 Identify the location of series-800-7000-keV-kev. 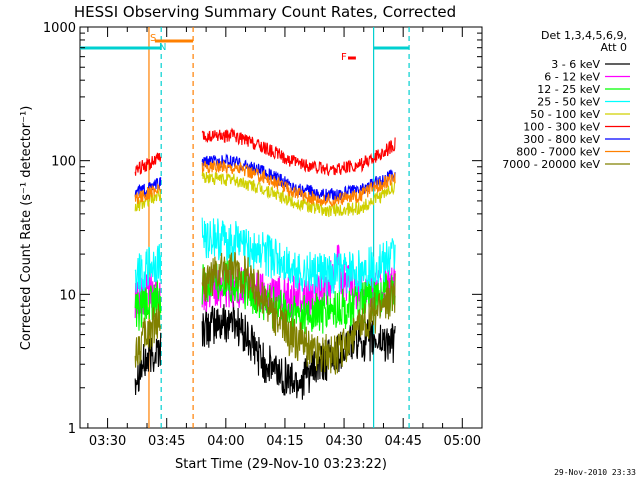
(265, 183).